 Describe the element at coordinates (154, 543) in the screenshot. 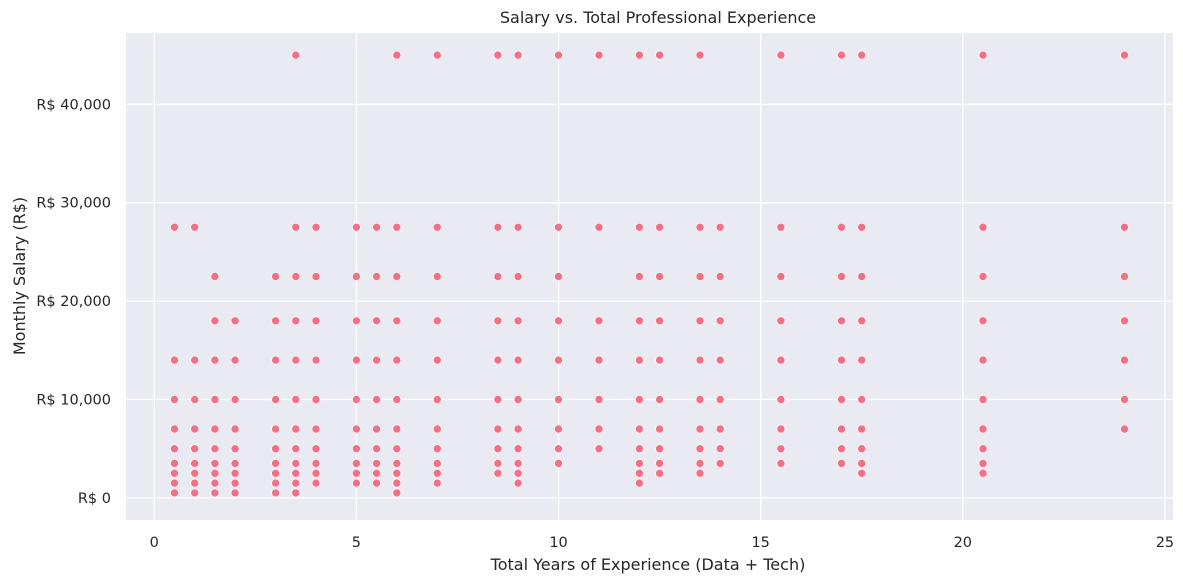

I see `x-tick-label: 0` at that location.